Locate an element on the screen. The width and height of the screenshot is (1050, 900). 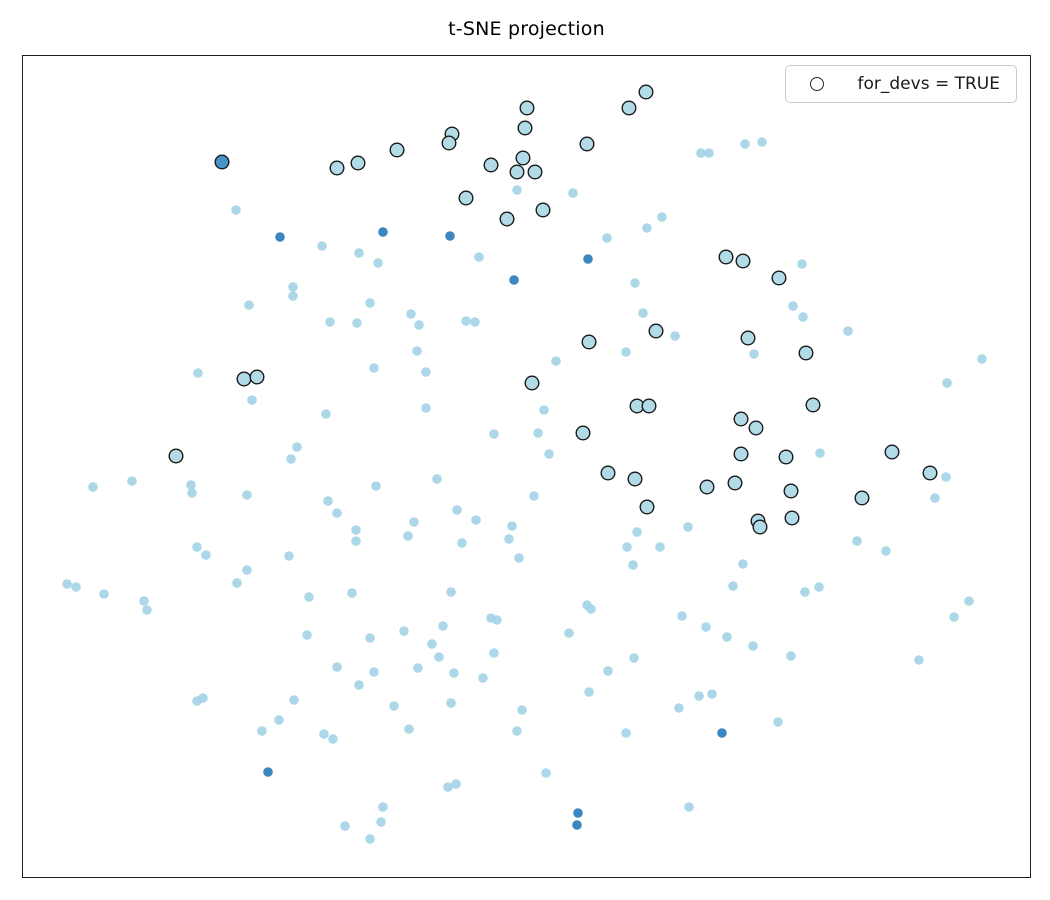
legend: for_devs = TRUE is located at coordinates (900, 84).